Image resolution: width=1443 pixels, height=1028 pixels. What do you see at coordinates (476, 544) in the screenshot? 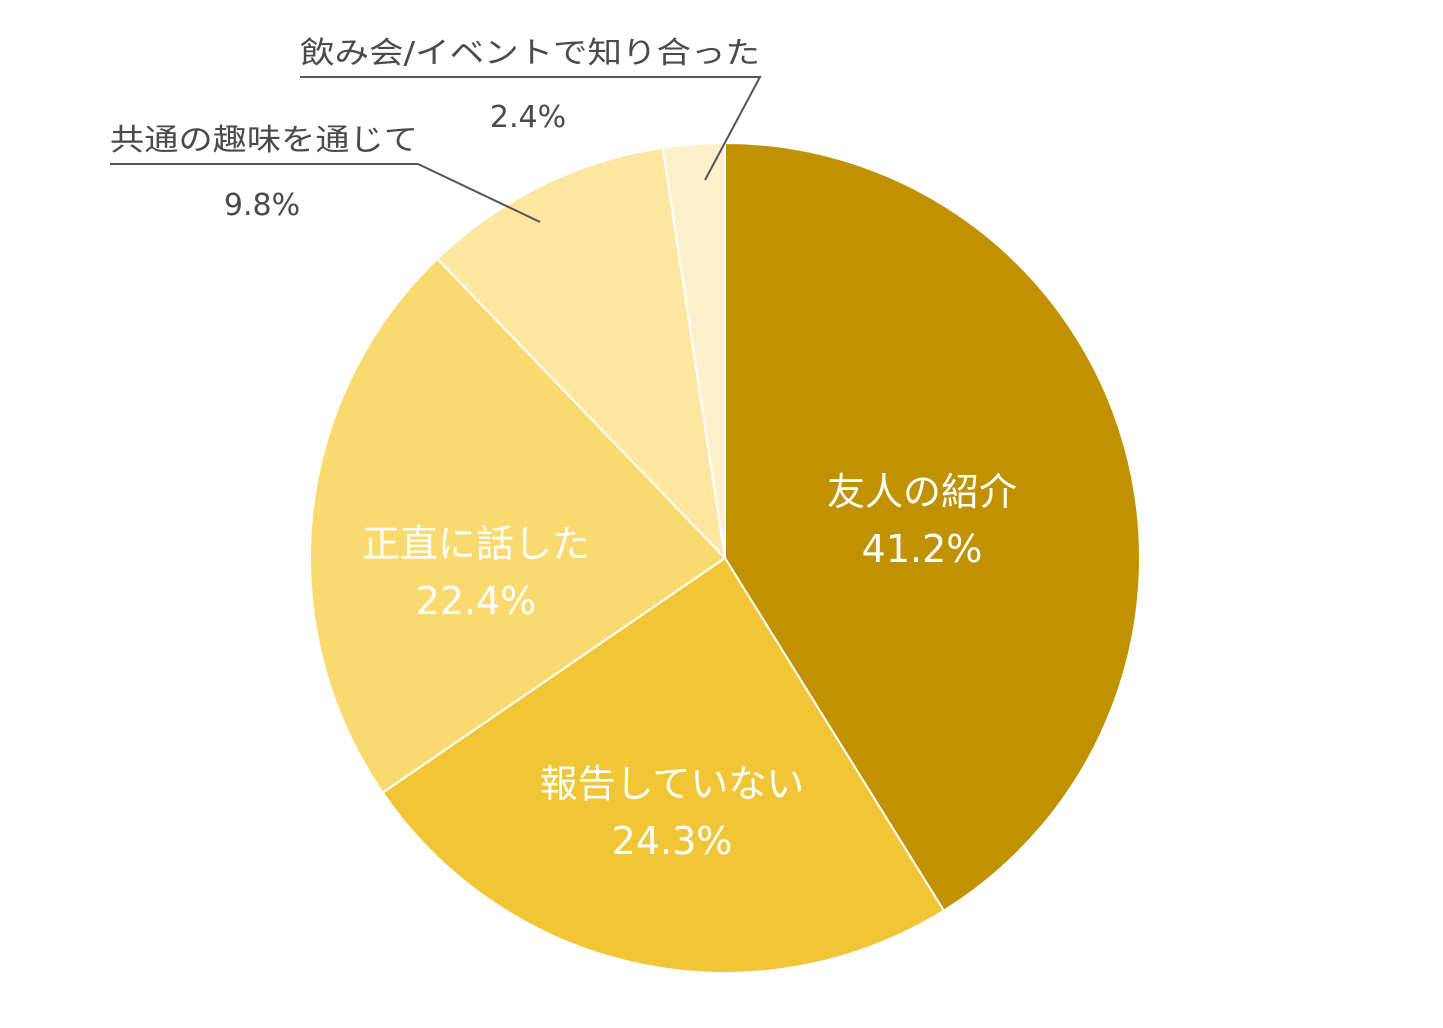
I see `slice-category-label: 正直に話した` at bounding box center [476, 544].